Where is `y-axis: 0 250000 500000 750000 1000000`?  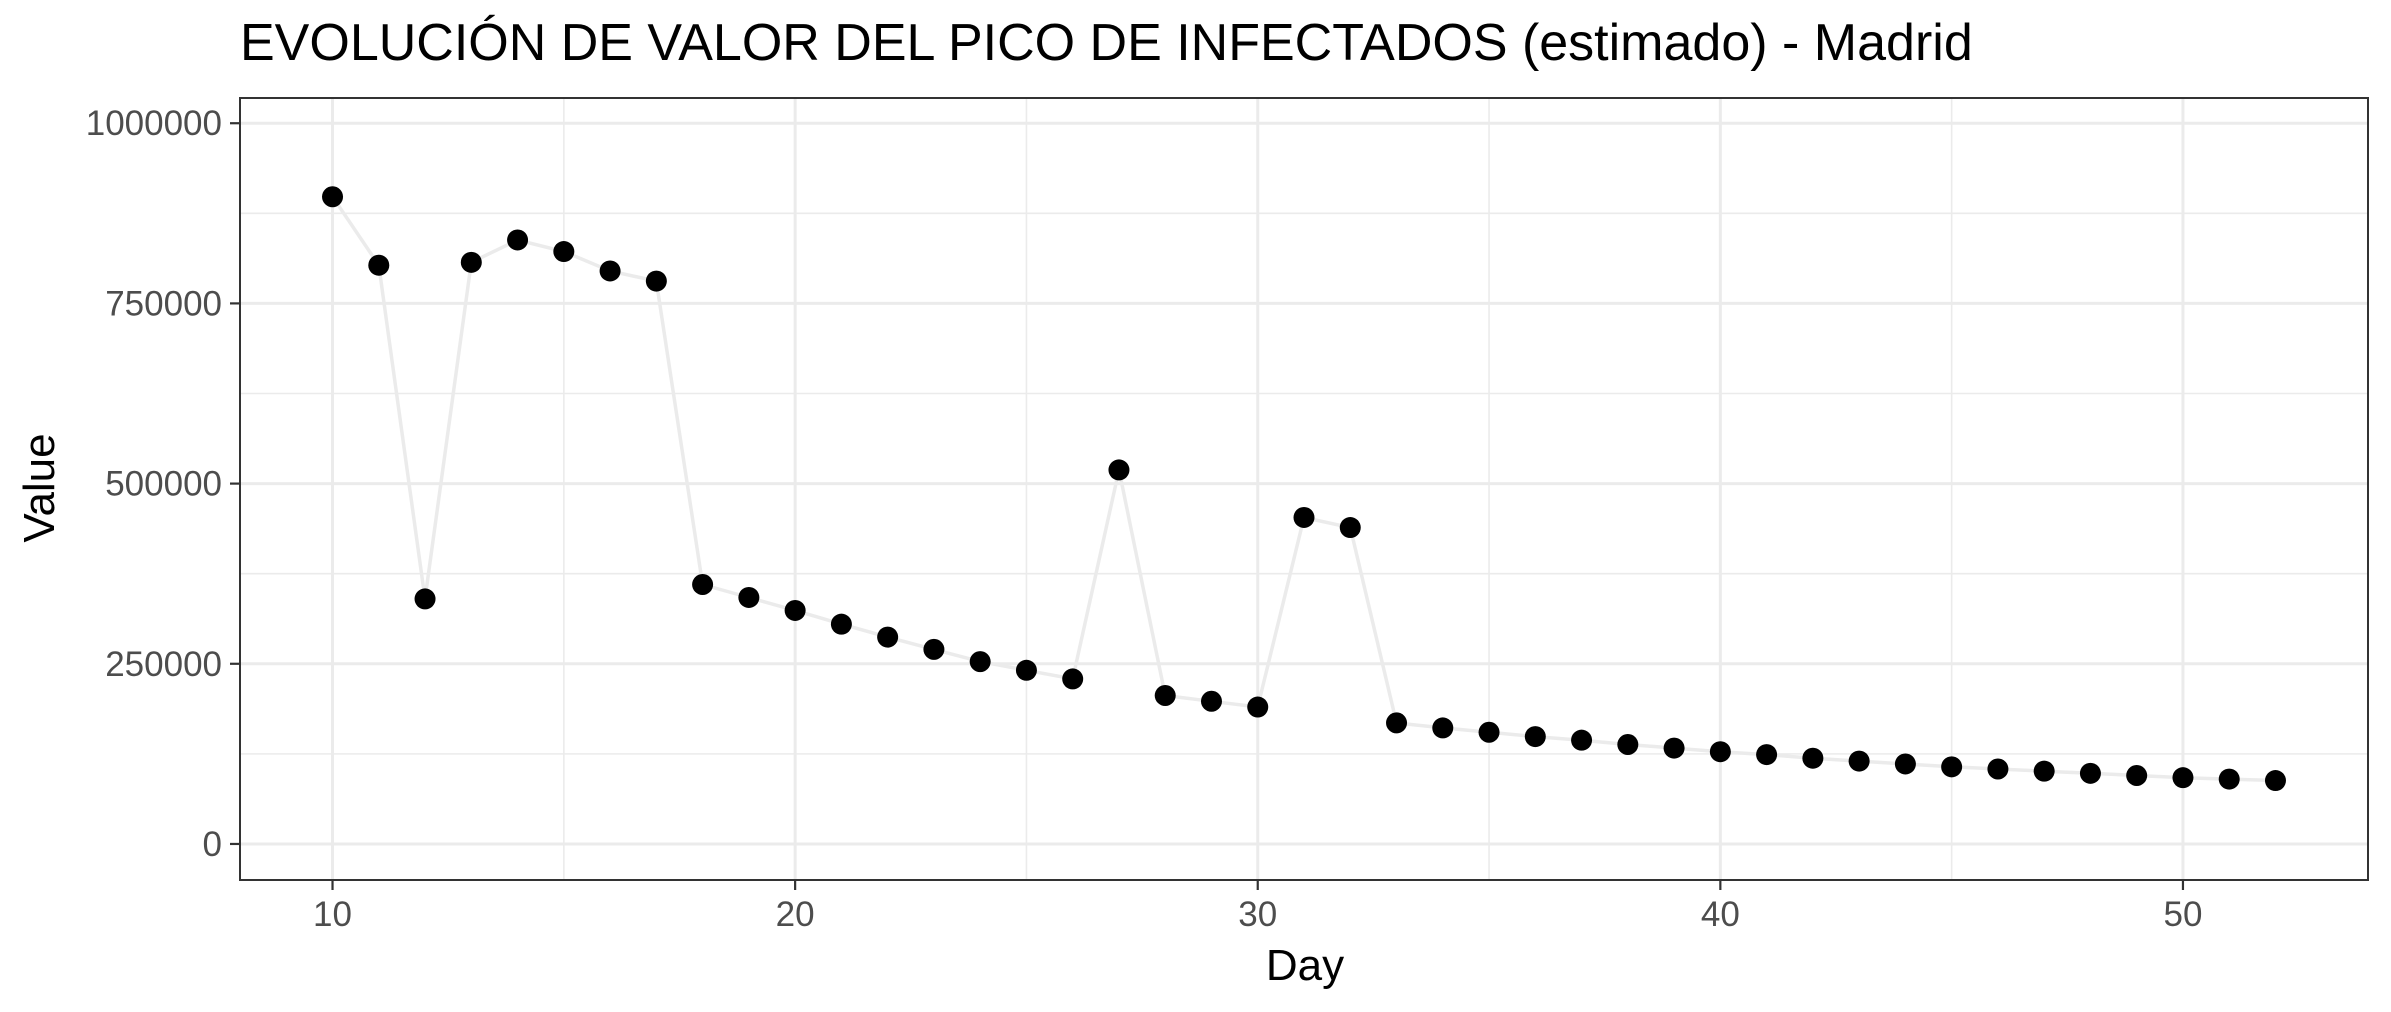
y-axis: 0 250000 500000 750000 1000000 is located at coordinates (163, 484).